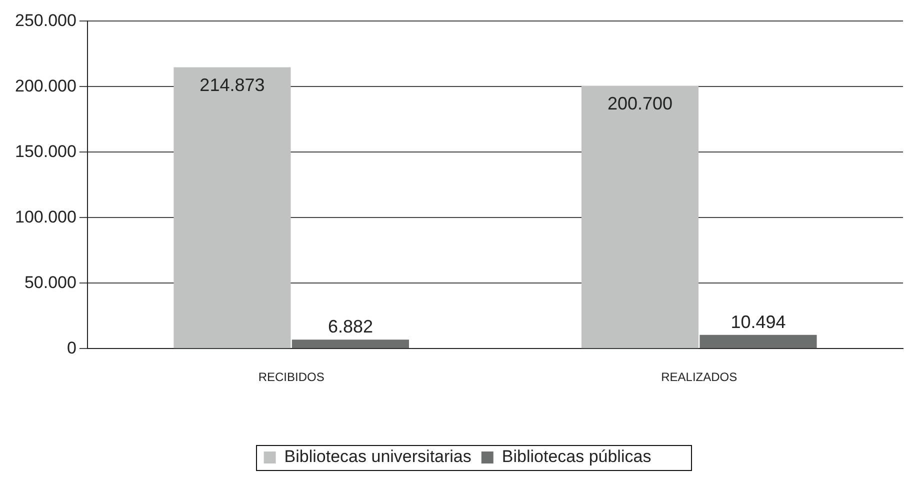 The height and width of the screenshot is (490, 915). Describe the element at coordinates (699, 377) in the screenshot. I see `x-tick-label: REALIZADOS` at that location.